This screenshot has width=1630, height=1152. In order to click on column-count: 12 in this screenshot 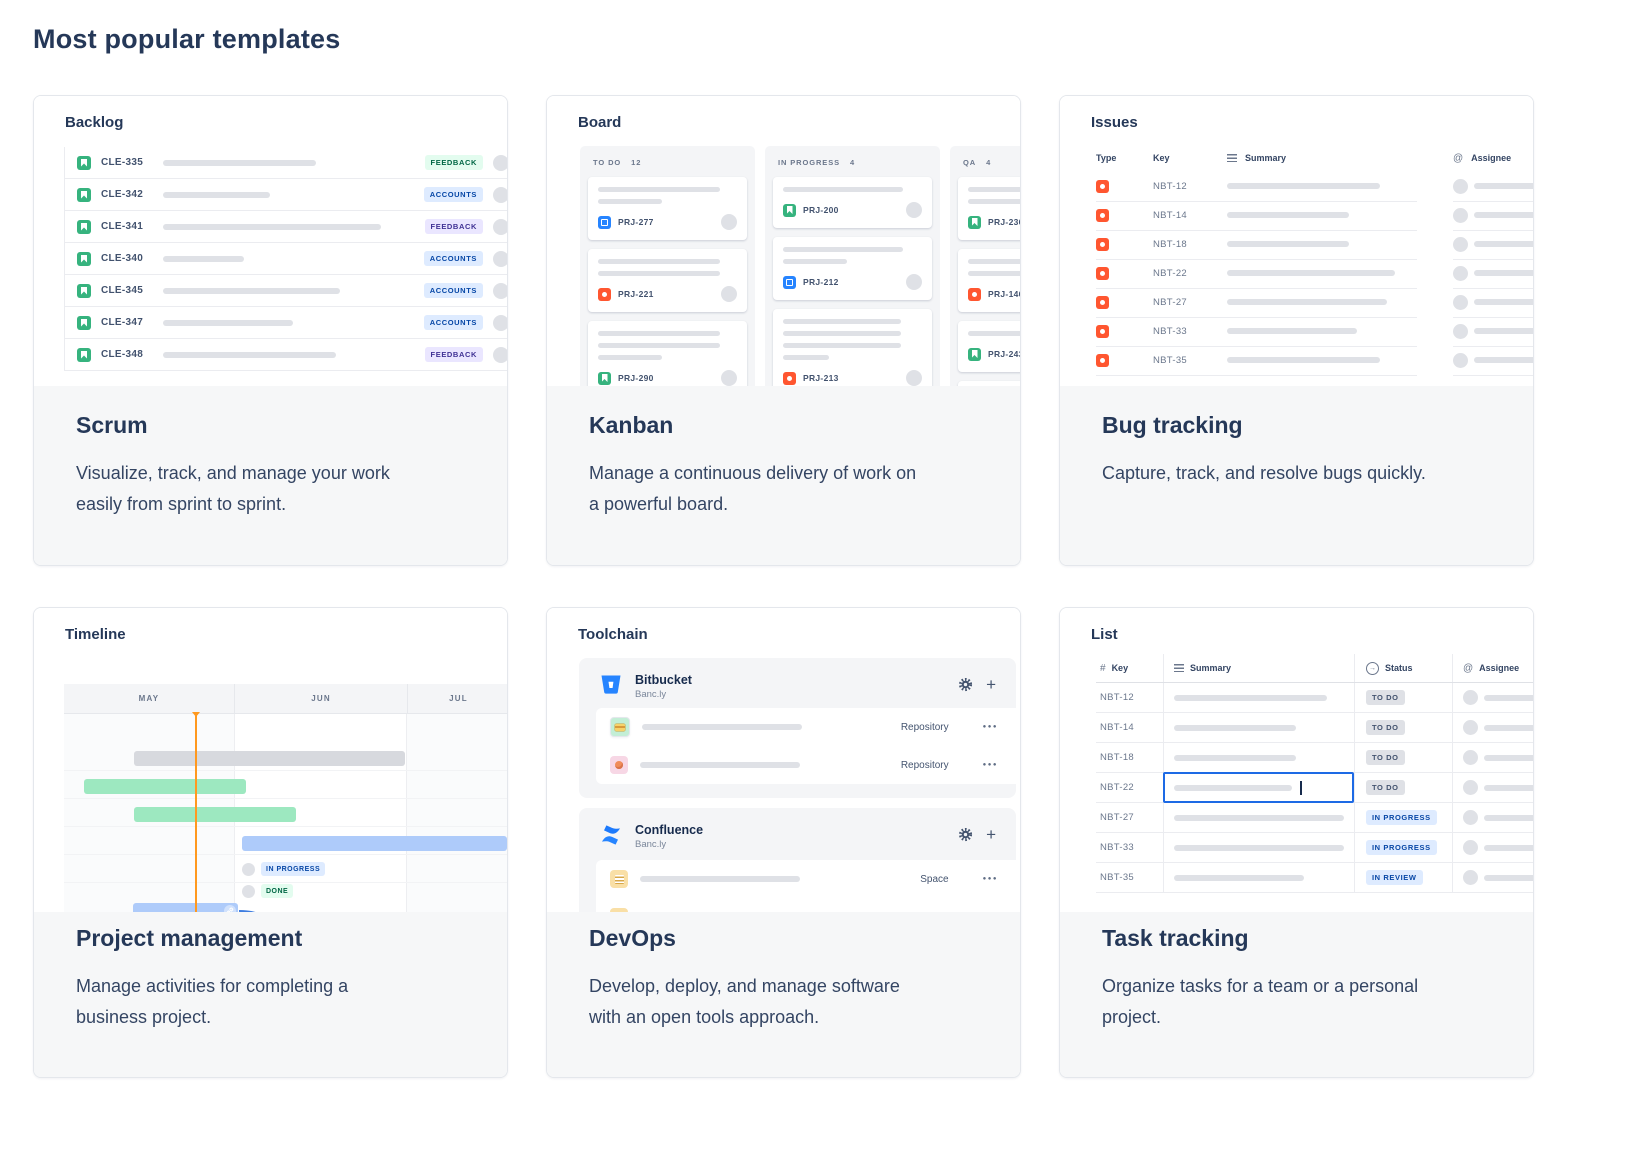, I will do `click(636, 162)`.